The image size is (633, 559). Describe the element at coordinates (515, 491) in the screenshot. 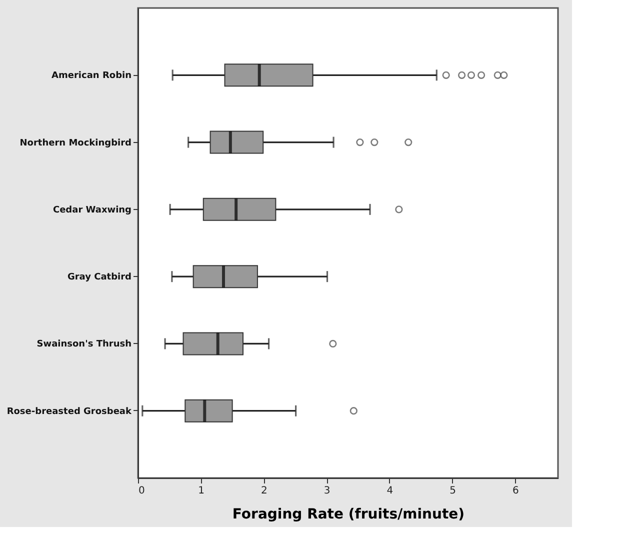

I see `x-tick-label: 6` at that location.